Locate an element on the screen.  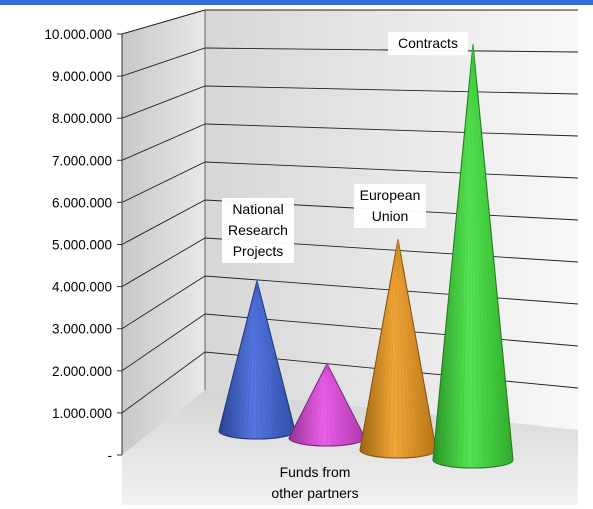
data-label: Contracts is located at coordinates (428, 43).